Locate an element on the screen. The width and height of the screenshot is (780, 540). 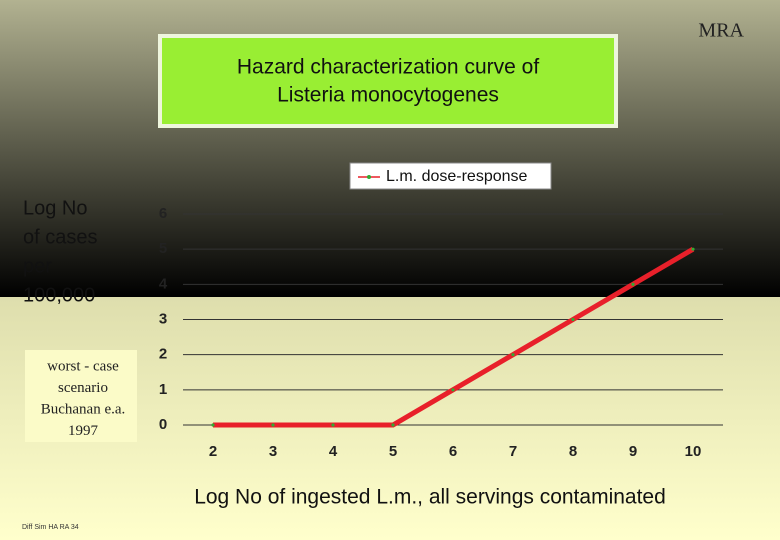
x-tick-label: 8 is located at coordinates (573, 451).